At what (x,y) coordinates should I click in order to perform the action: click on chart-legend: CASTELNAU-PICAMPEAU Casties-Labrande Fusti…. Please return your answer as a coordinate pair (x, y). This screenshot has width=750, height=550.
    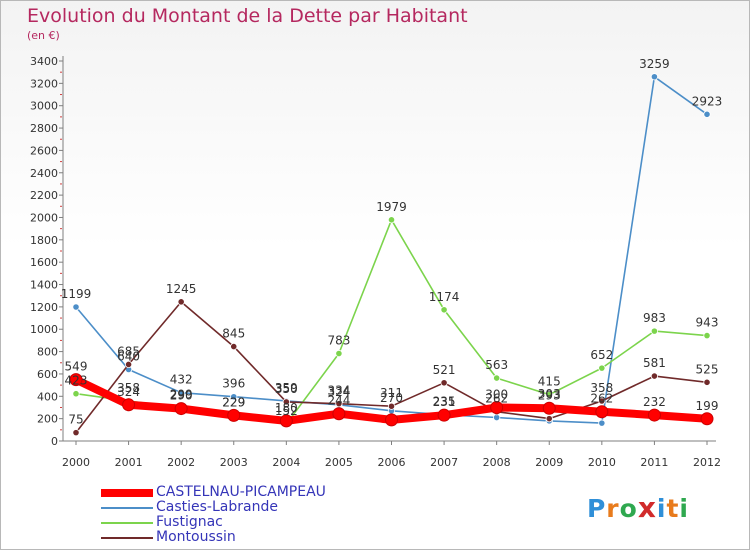
    Looking at the image, I should click on (213, 515).